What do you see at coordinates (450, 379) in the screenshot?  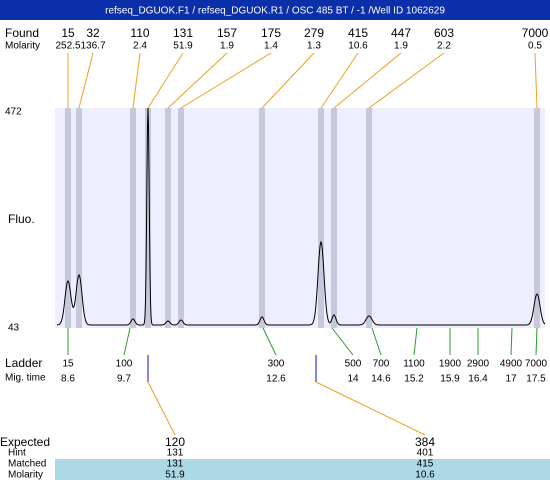 I see `ladder-time: 15.9` at bounding box center [450, 379].